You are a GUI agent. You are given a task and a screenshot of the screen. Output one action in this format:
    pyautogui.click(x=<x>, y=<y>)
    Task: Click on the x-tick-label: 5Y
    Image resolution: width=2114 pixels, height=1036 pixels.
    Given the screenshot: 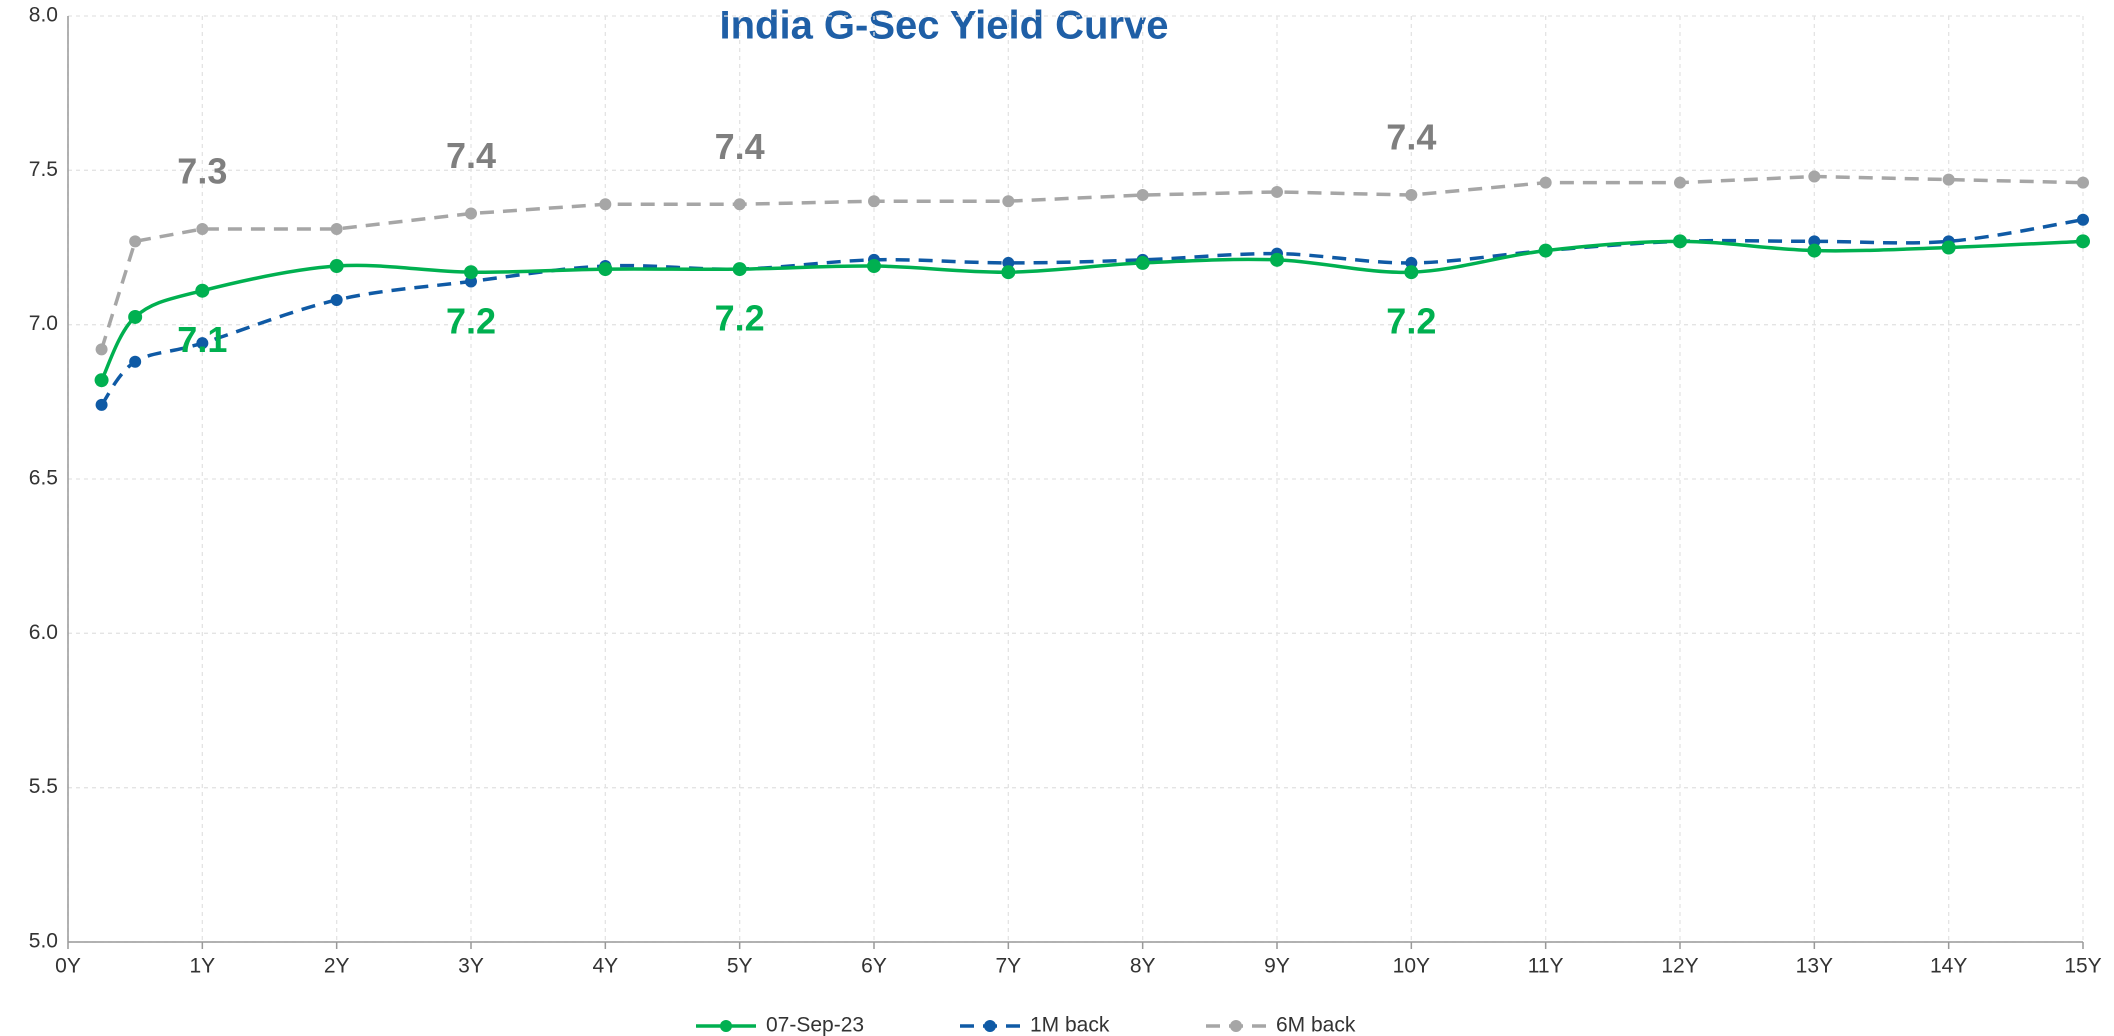 What is the action you would take?
    pyautogui.click(x=740, y=966)
    